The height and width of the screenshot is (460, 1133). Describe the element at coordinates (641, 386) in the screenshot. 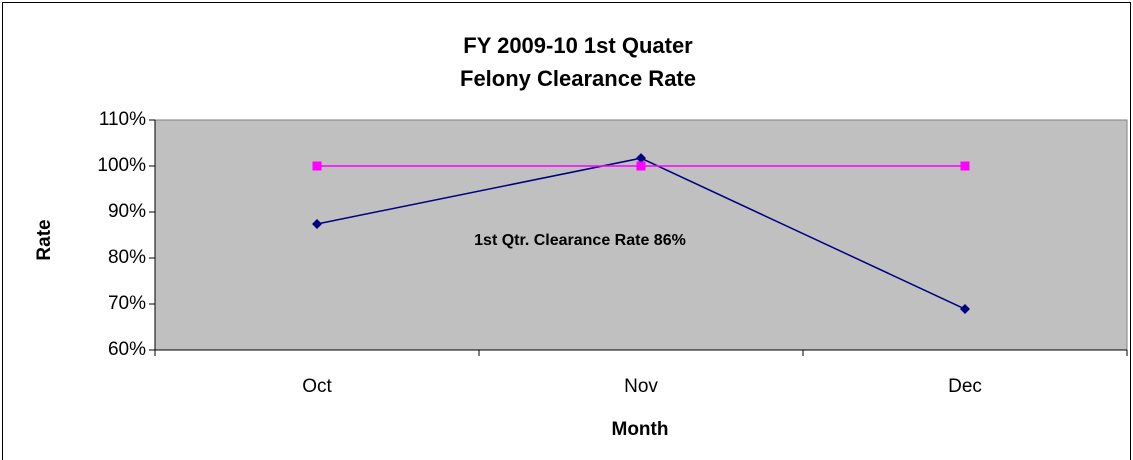

I see `x-tick-label: Nov` at that location.